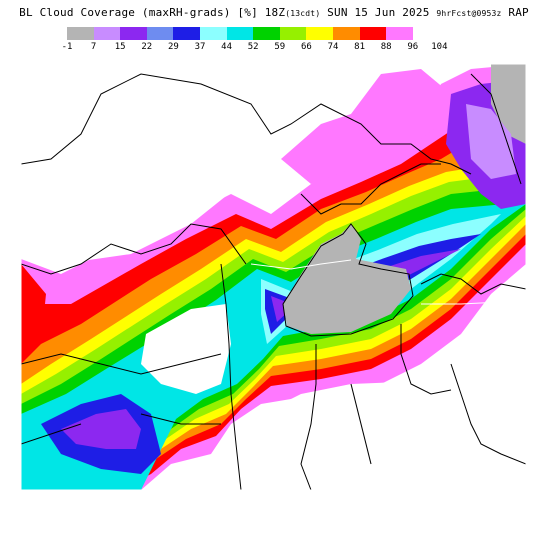 The image size is (548, 548). I want to click on legend-tick-label: 66, so click(306, 47).